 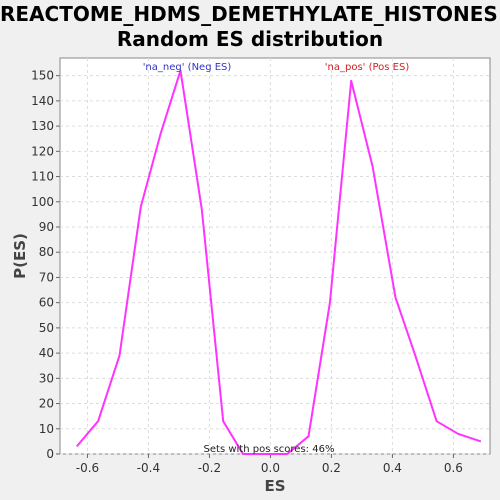 I want to click on x-tick-label: 0.6, so click(x=453, y=468).